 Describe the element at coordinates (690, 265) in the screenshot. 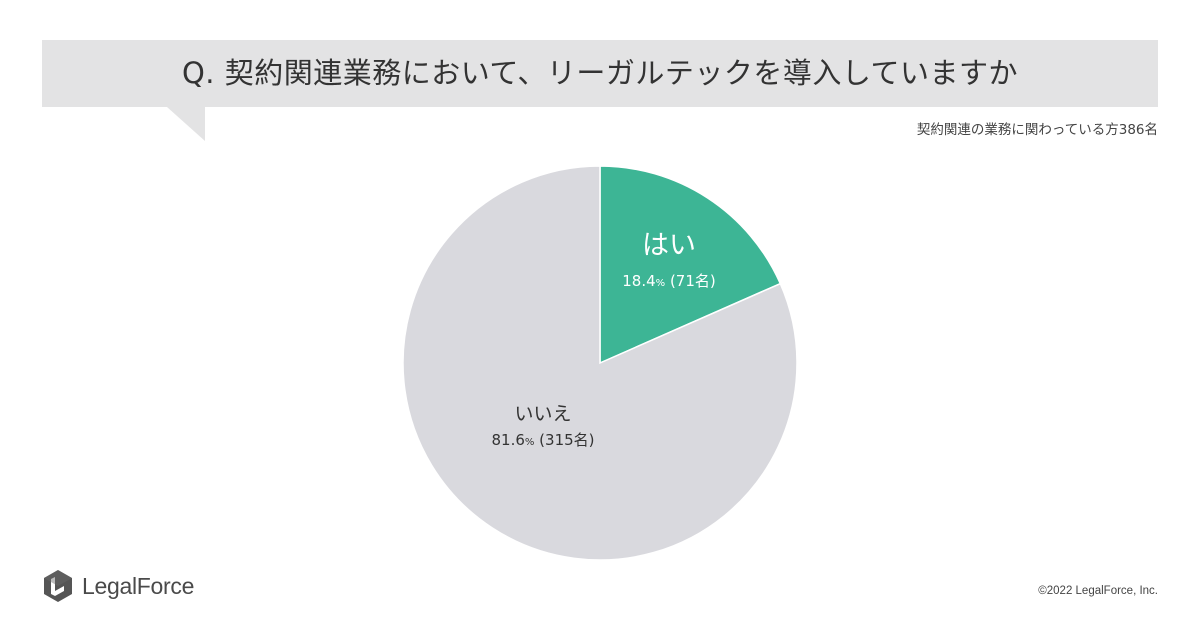

I see `pie-slice-yes` at that location.